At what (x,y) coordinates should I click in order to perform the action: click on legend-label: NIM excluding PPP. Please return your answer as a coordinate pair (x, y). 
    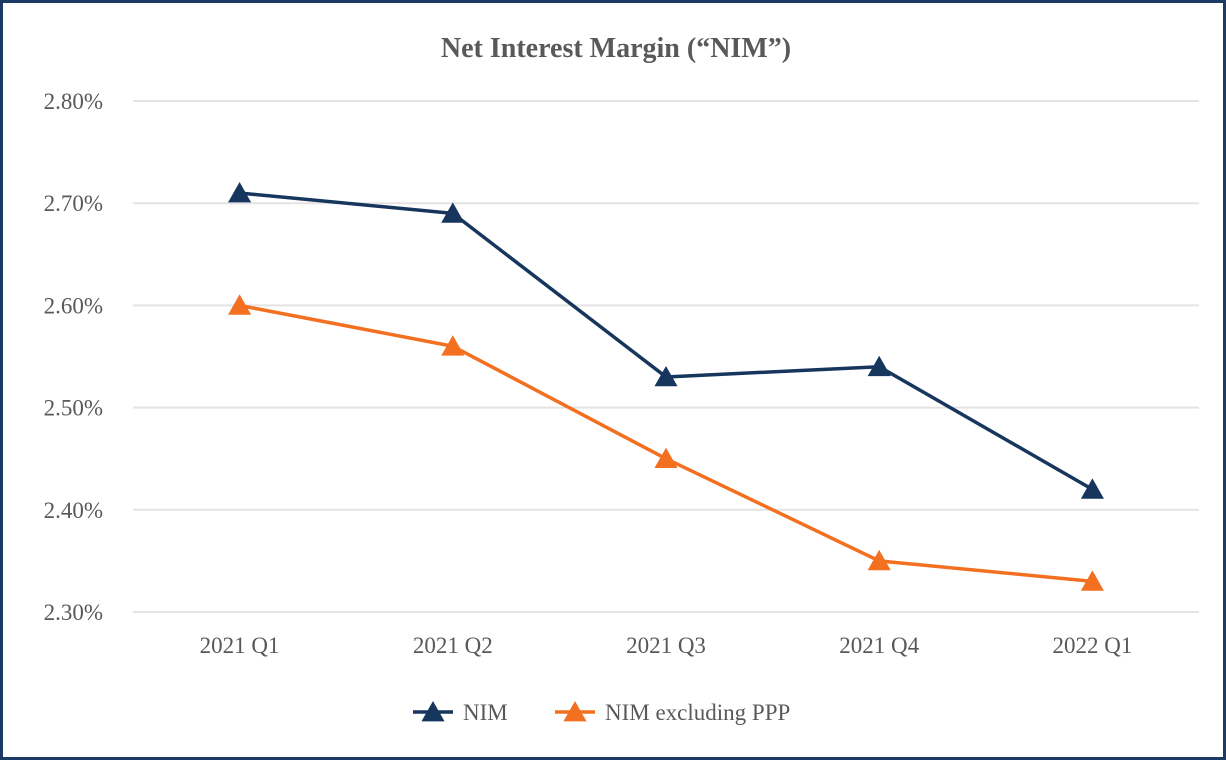
    Looking at the image, I should click on (697, 712).